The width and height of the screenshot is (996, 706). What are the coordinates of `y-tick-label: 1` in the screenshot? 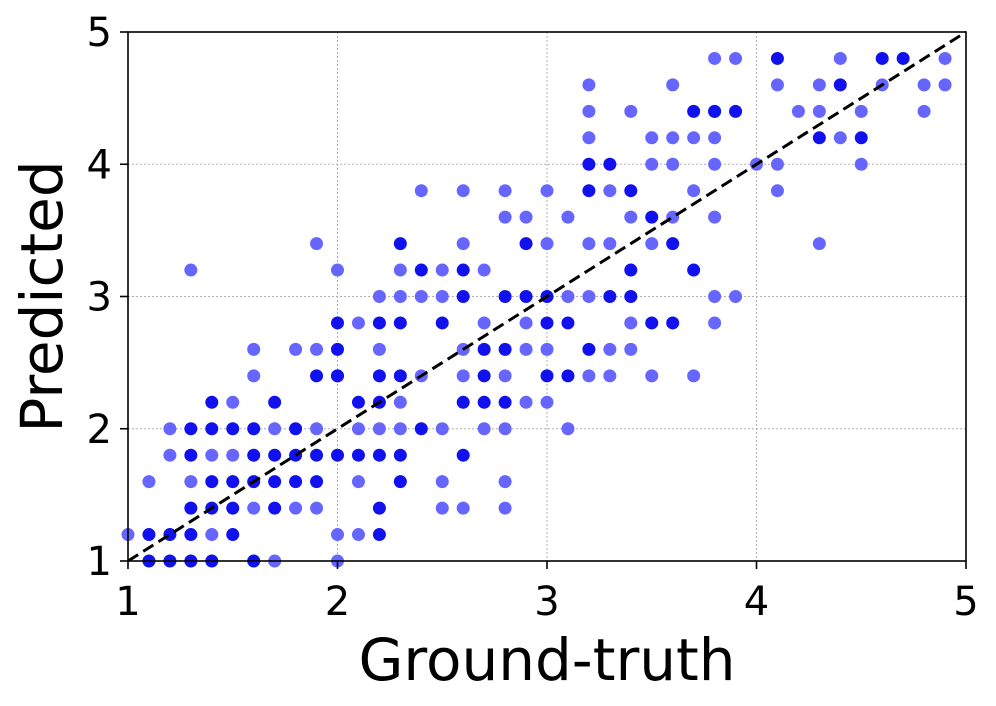 It's located at (99, 562).